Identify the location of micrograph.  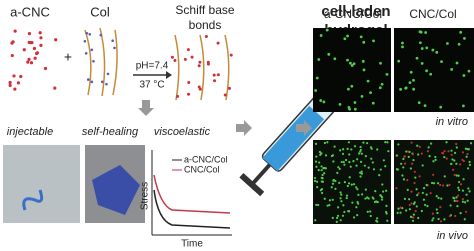
(352, 182).